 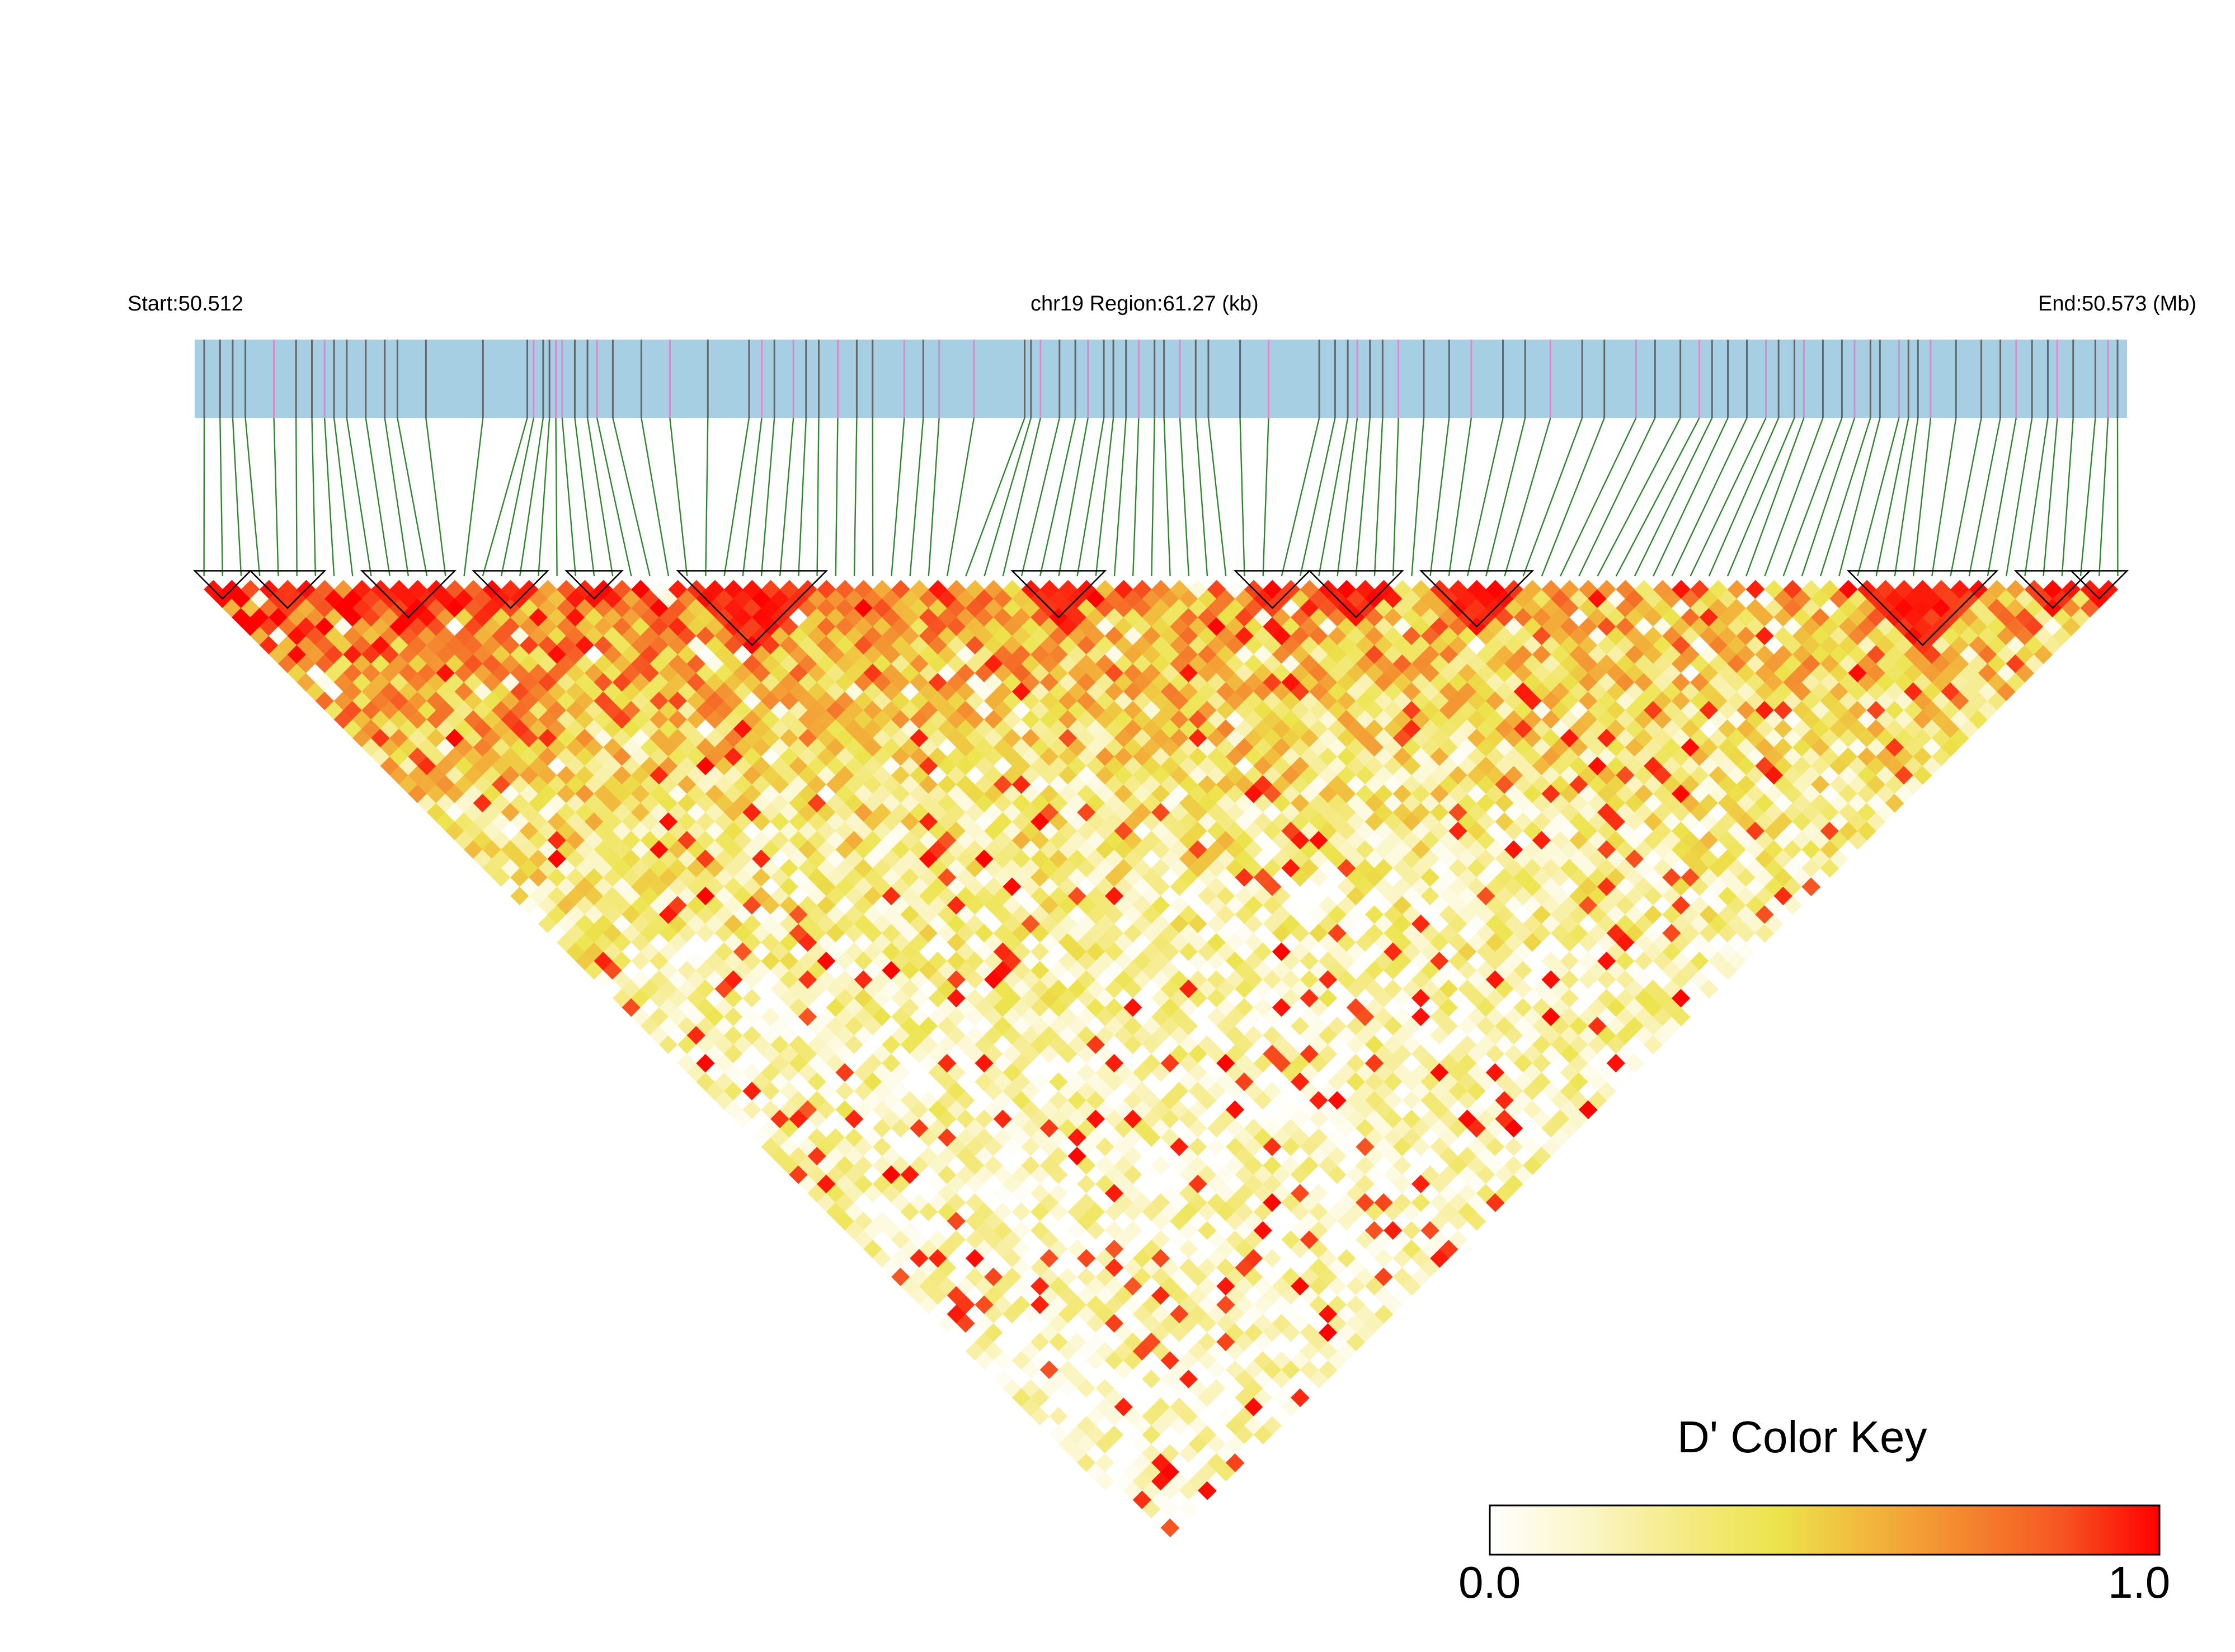 I want to click on chromosome-region-track, so click(x=1161, y=379).